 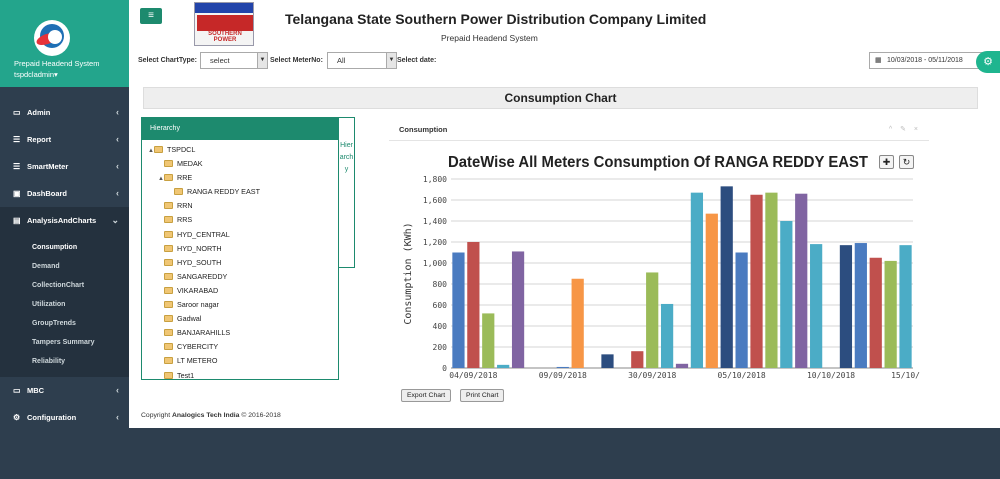 What do you see at coordinates (49, 304) in the screenshot?
I see `submenu-item: Utilization` at bounding box center [49, 304].